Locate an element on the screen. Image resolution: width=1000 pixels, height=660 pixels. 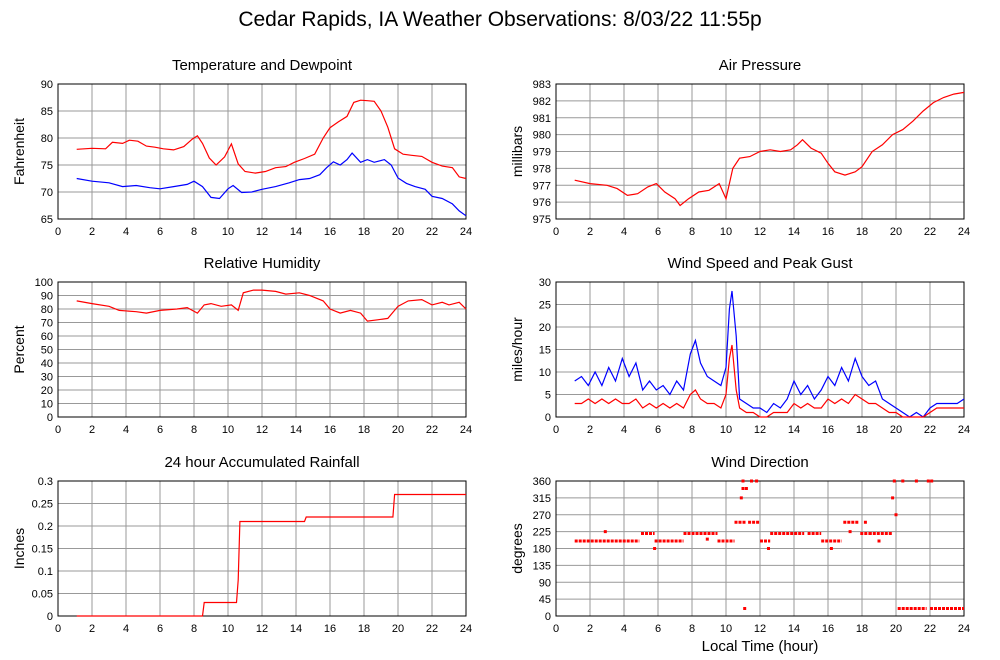
y-tick-label: 65 is located at coordinates (47, 220).